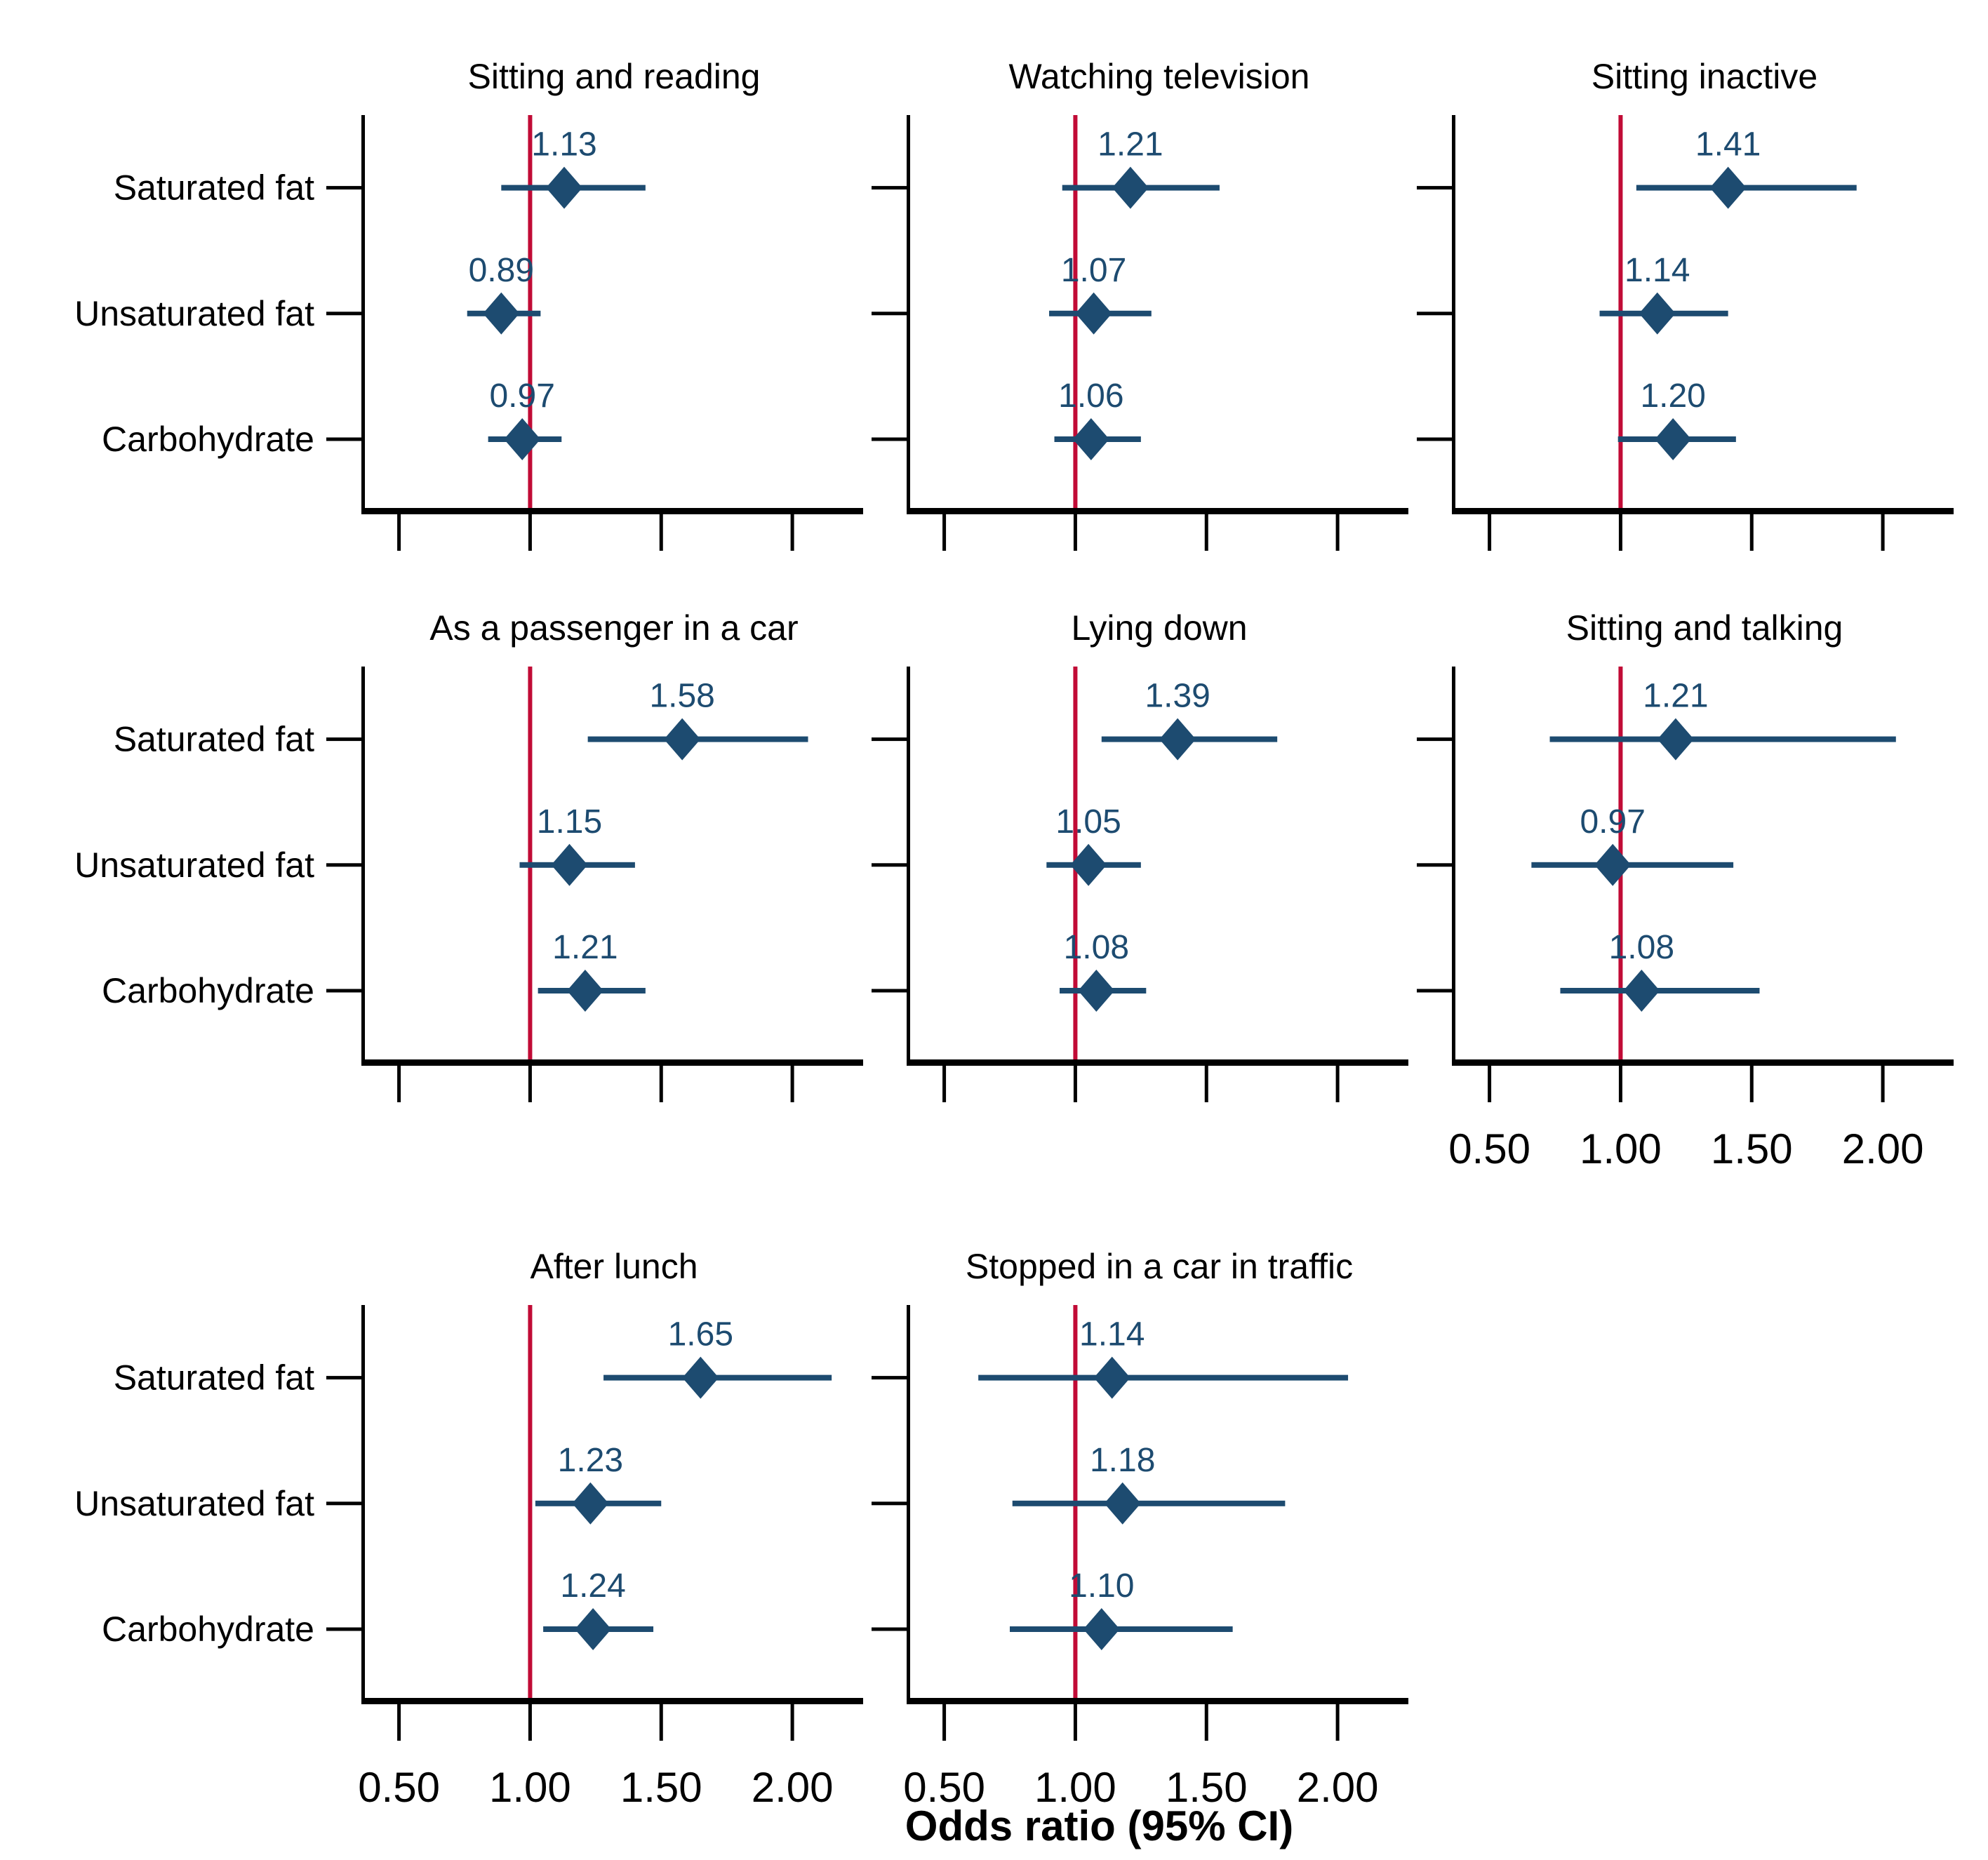  What do you see at coordinates (214, 188) in the screenshot?
I see `category-label: Saturated fat` at bounding box center [214, 188].